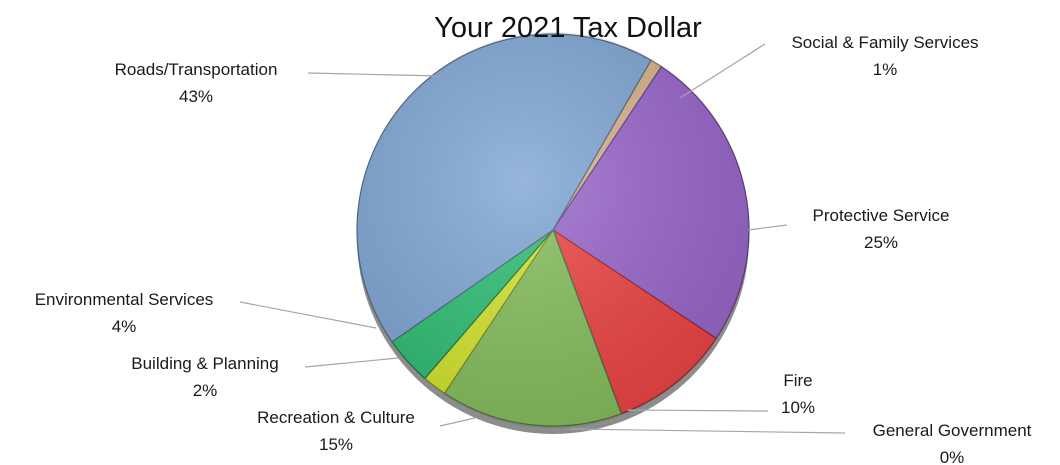  Describe the element at coordinates (885, 69) in the screenshot. I see `slice-percent-social-family-services: 1%` at that location.